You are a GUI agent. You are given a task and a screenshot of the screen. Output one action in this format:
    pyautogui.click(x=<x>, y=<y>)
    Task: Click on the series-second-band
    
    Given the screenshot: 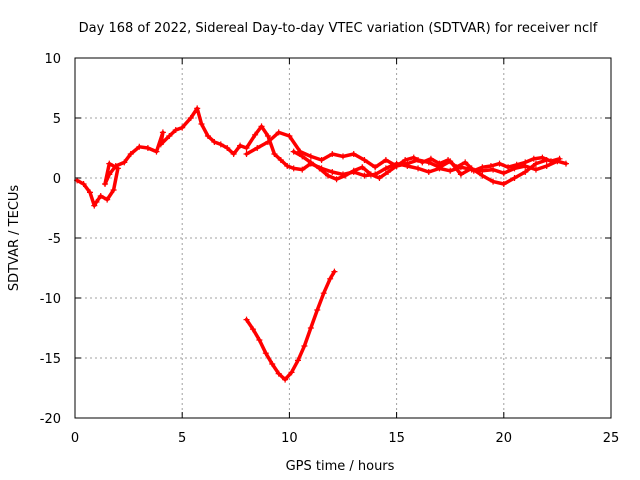 What is the action you would take?
    pyautogui.click(x=426, y=165)
    